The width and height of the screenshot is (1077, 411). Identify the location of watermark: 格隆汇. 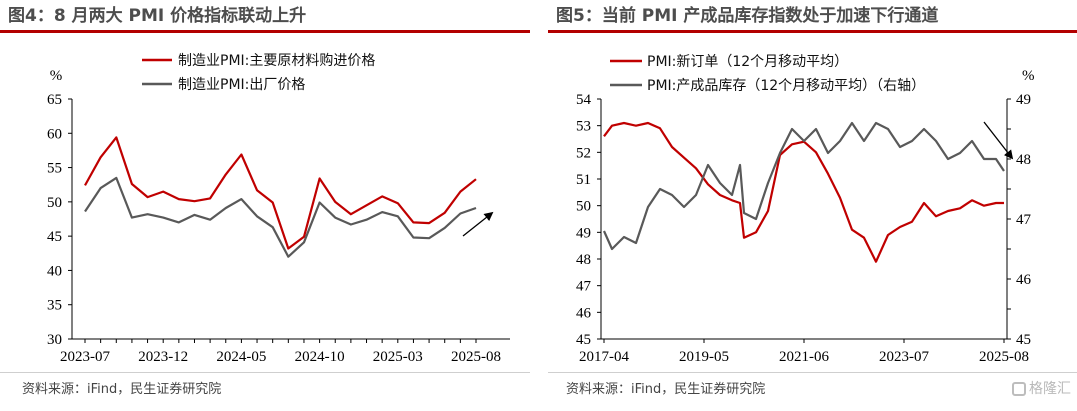
(1041, 388).